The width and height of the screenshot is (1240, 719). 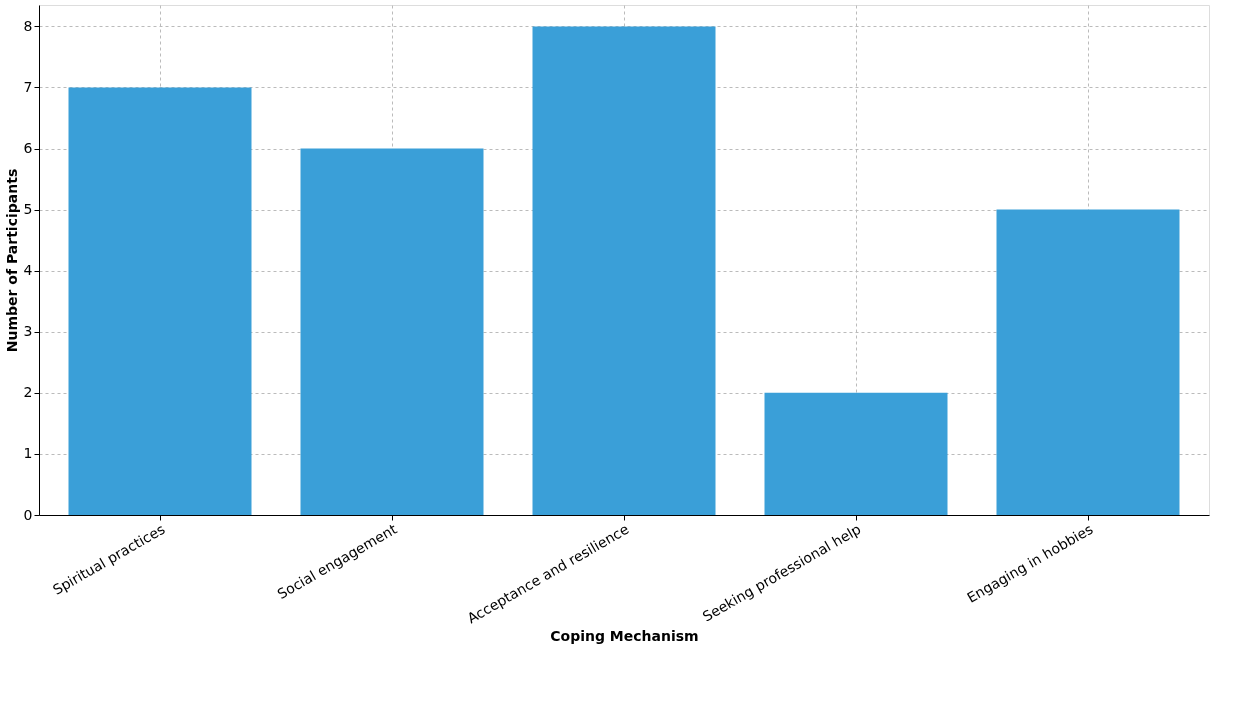 I want to click on y-axis-title: Number of Participants, so click(x=11, y=260).